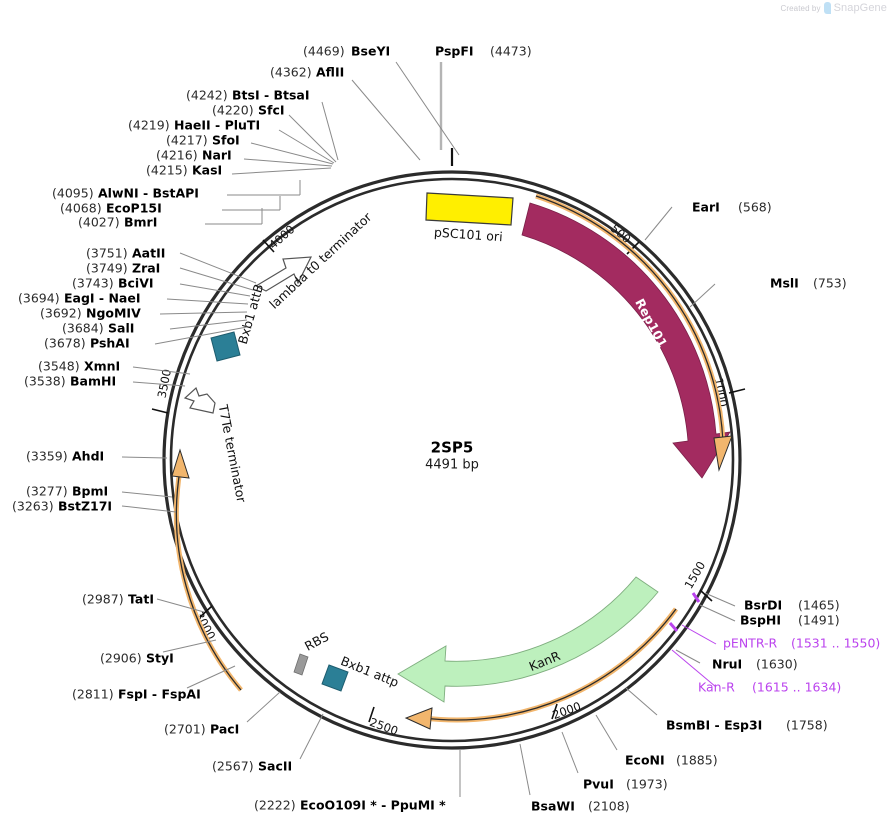 Image resolution: width=895 pixels, height=825 pixels. Describe the element at coordinates (160, 658) in the screenshot. I see `site-name-styi: StyI` at that location.